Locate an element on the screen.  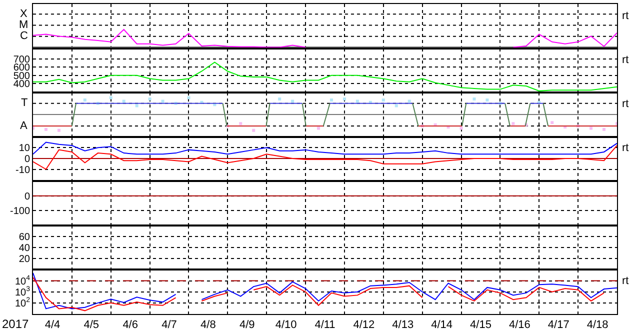
y-tick-label: 10$^{4}$ is located at coordinates (22, 281).